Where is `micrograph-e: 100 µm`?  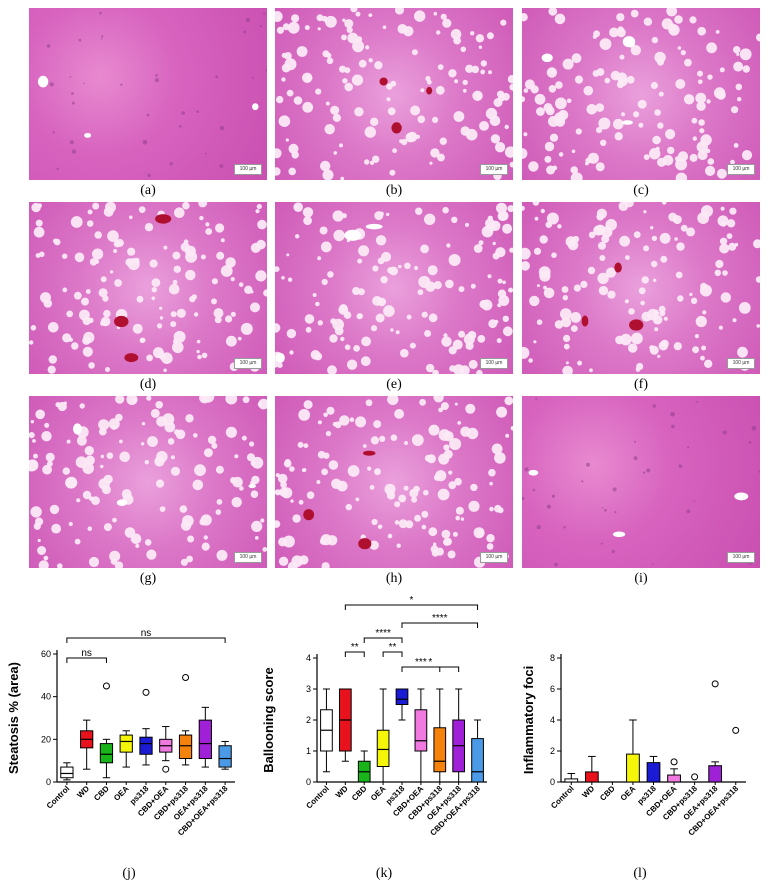 micrograph-e: 100 µm is located at coordinates (394, 288).